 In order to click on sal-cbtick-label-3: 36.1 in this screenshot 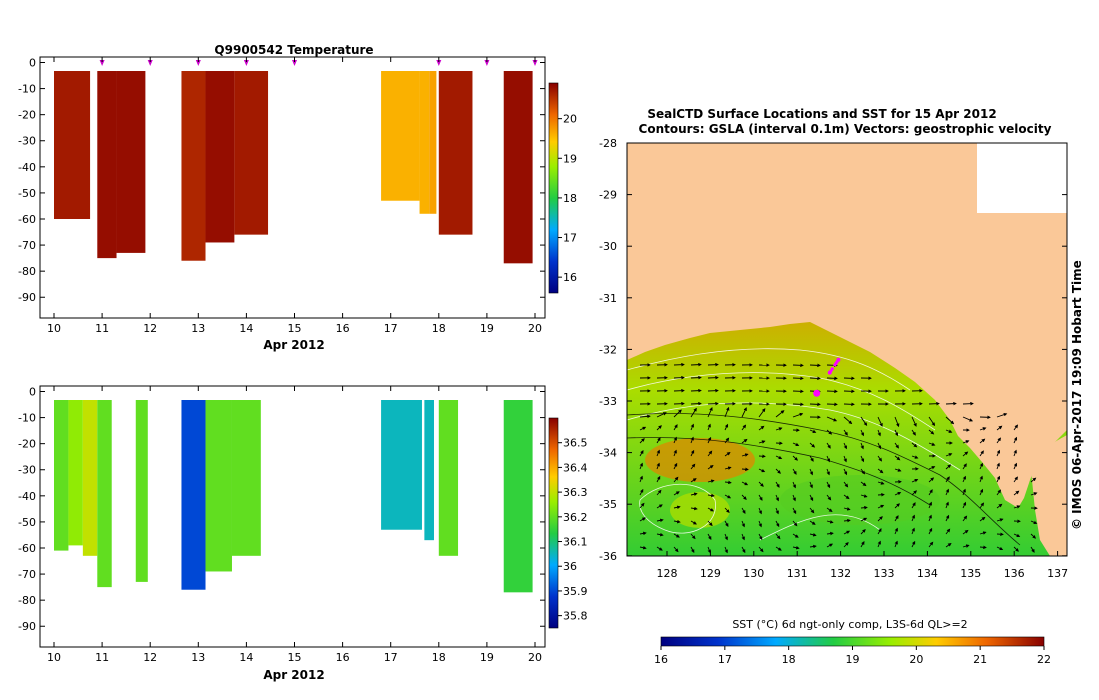, I will do `click(575, 542)`.